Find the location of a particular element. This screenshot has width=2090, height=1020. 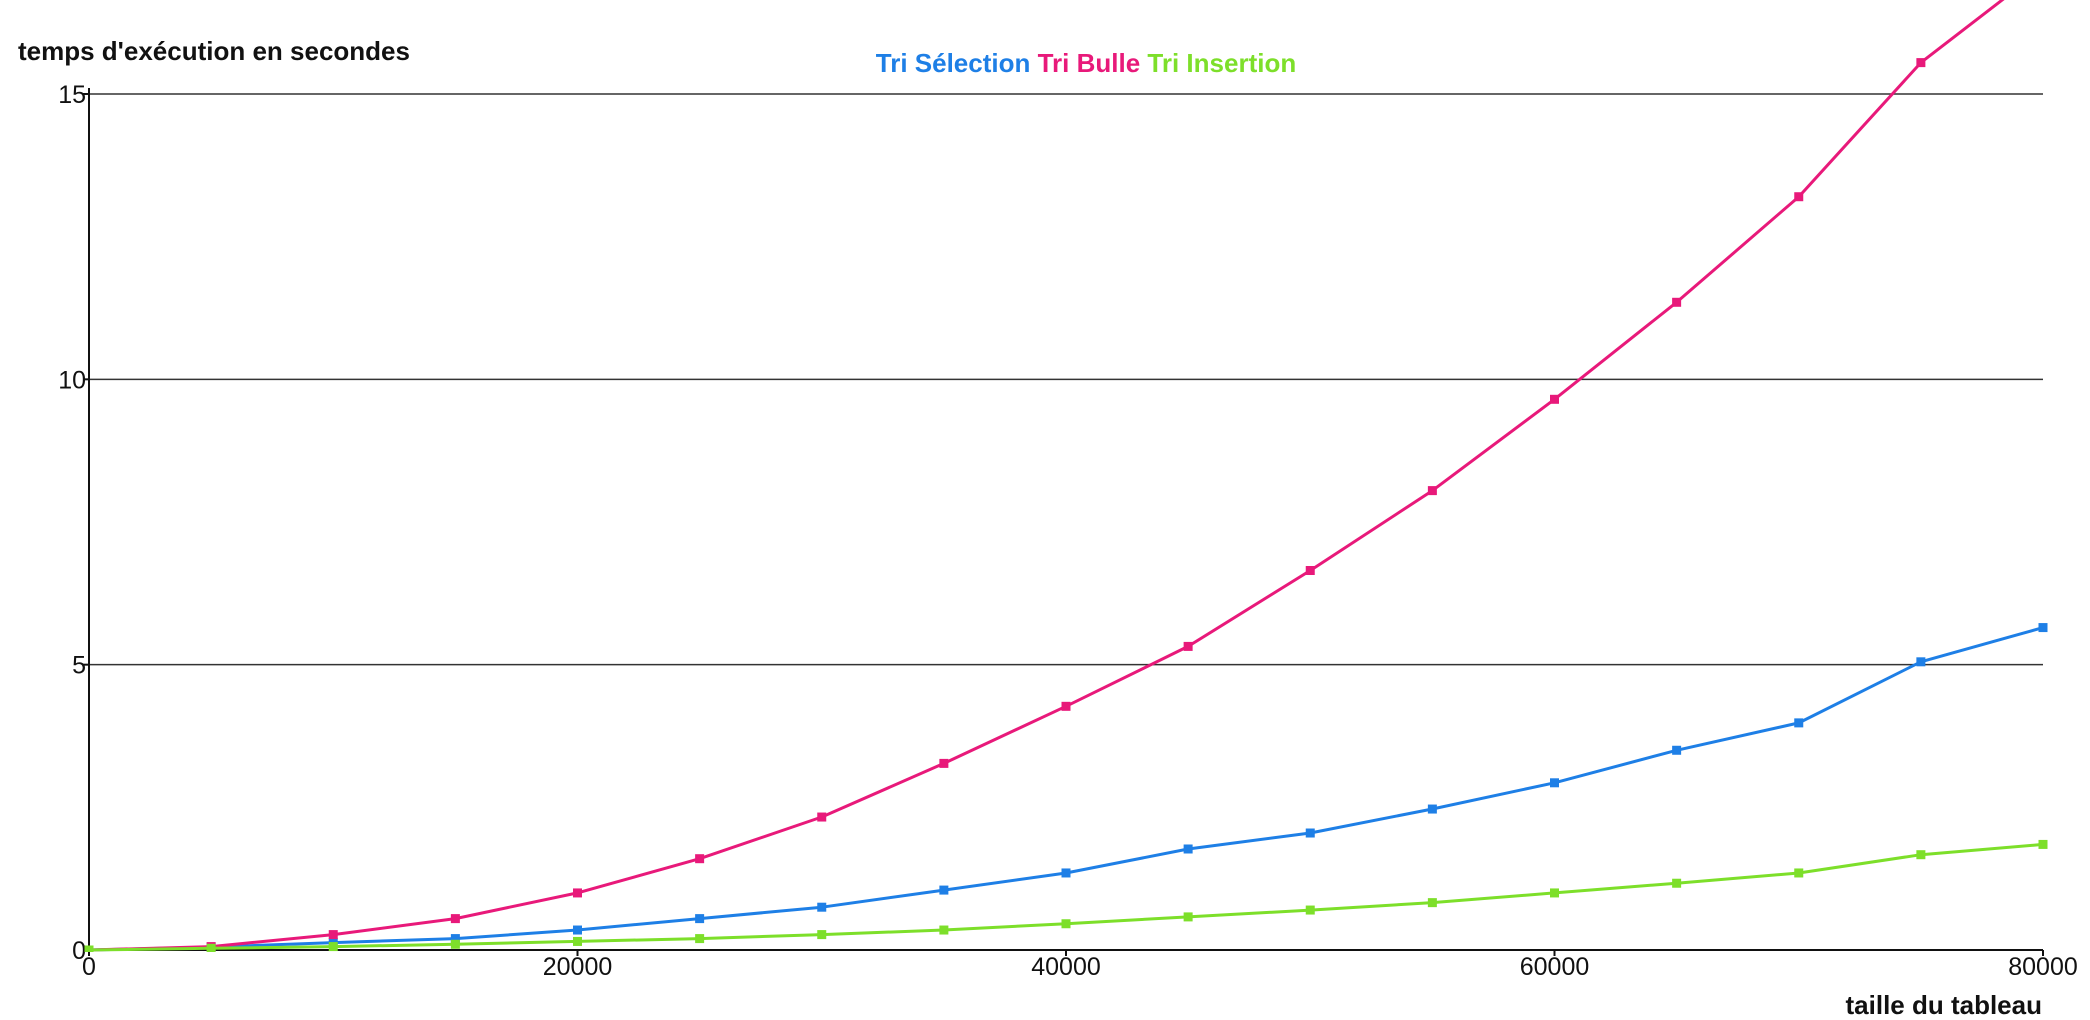

legend: Tri Sélection Tri Bulle Tri Insertion is located at coordinates (1086, 63).